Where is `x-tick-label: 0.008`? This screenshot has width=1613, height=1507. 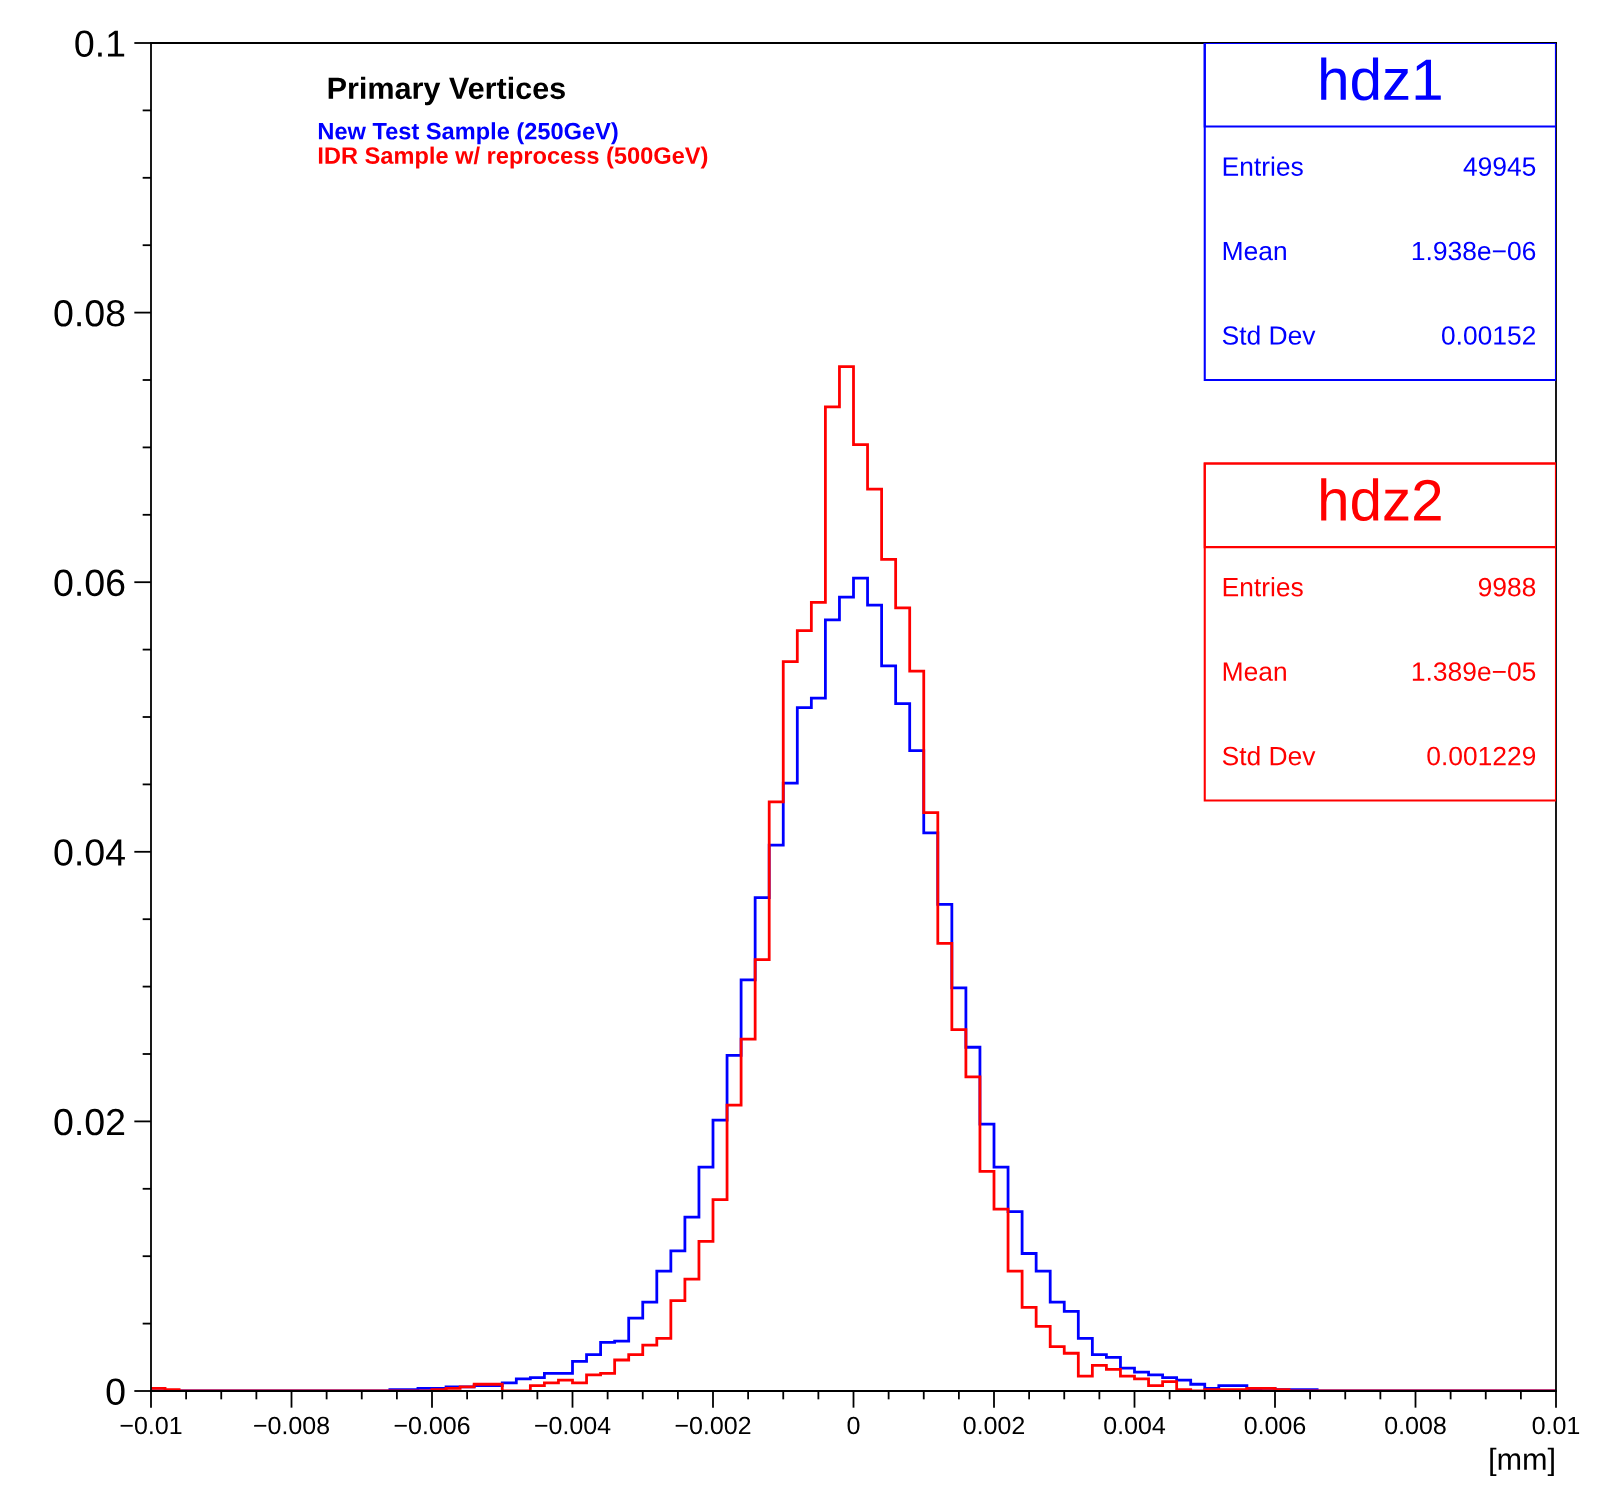 x-tick-label: 0.008 is located at coordinates (1415, 1425).